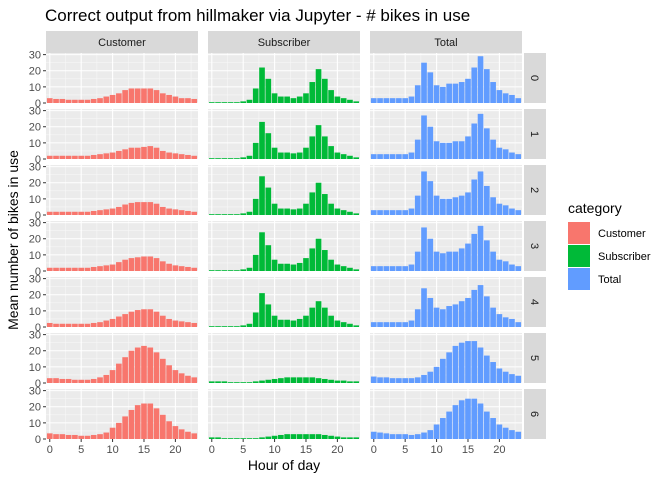 Image resolution: width=672 pixels, height=480 pixels. I want to click on column-strip-label-subscriber: Subscriber, so click(284, 43).